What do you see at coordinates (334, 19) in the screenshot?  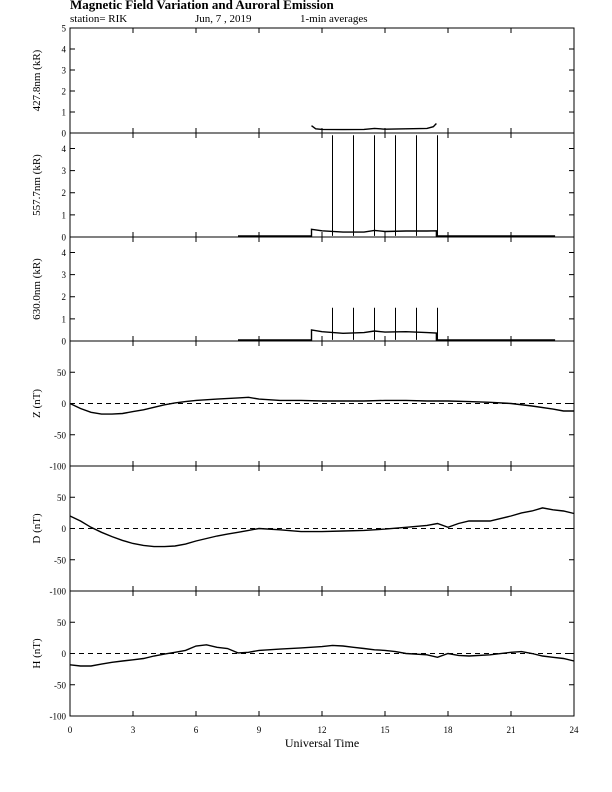 I see `averaging-label: 1-min averages` at bounding box center [334, 19].